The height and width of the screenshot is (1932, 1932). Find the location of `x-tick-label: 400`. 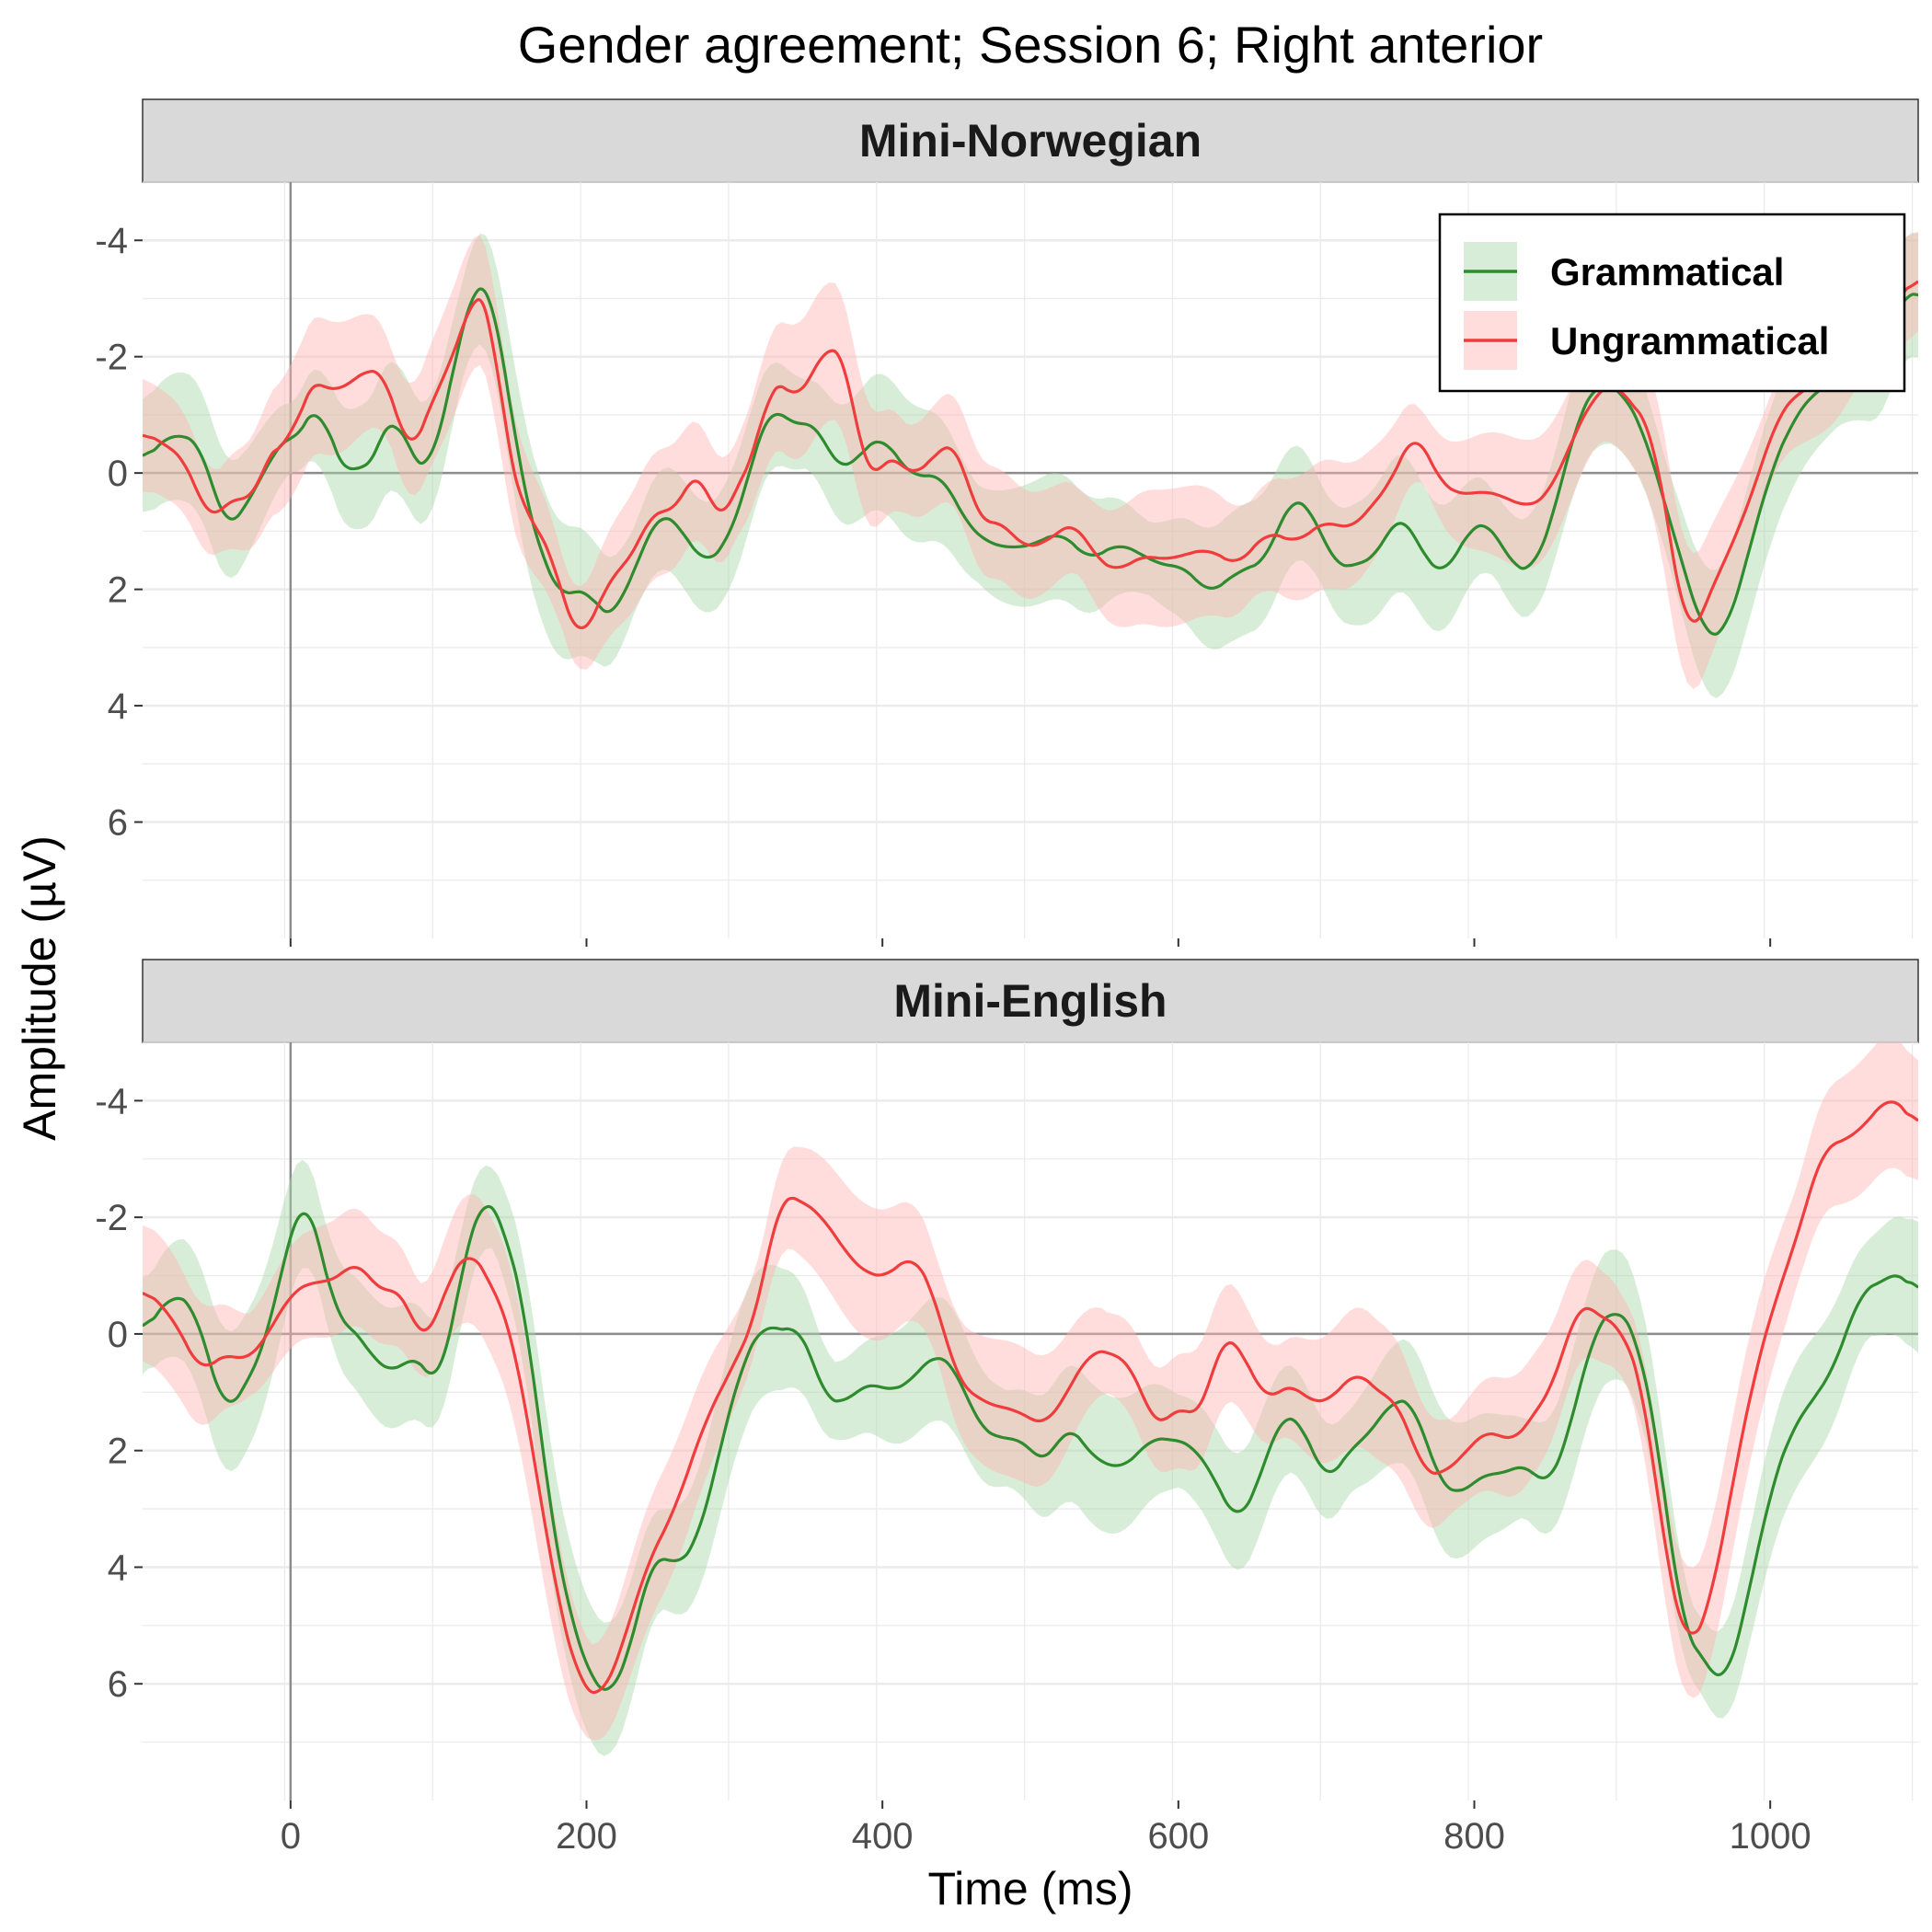

x-tick-label: 400 is located at coordinates (883, 1836).